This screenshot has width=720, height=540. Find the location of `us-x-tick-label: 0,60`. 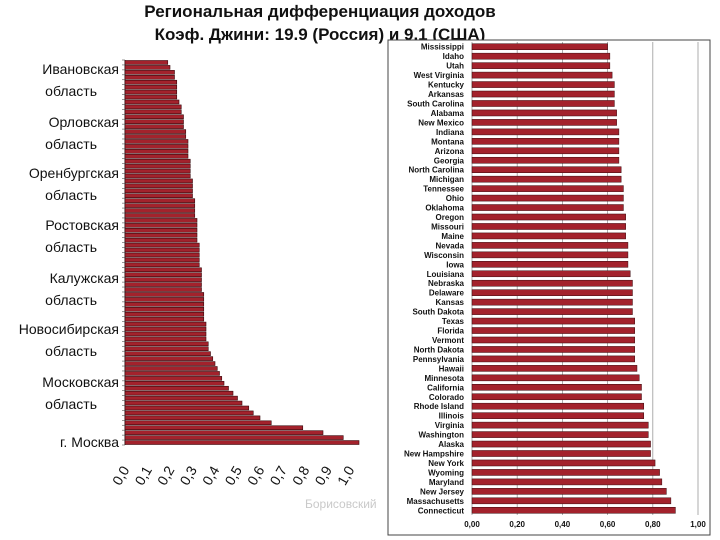

us-x-tick-label: 0,60 is located at coordinates (608, 524).